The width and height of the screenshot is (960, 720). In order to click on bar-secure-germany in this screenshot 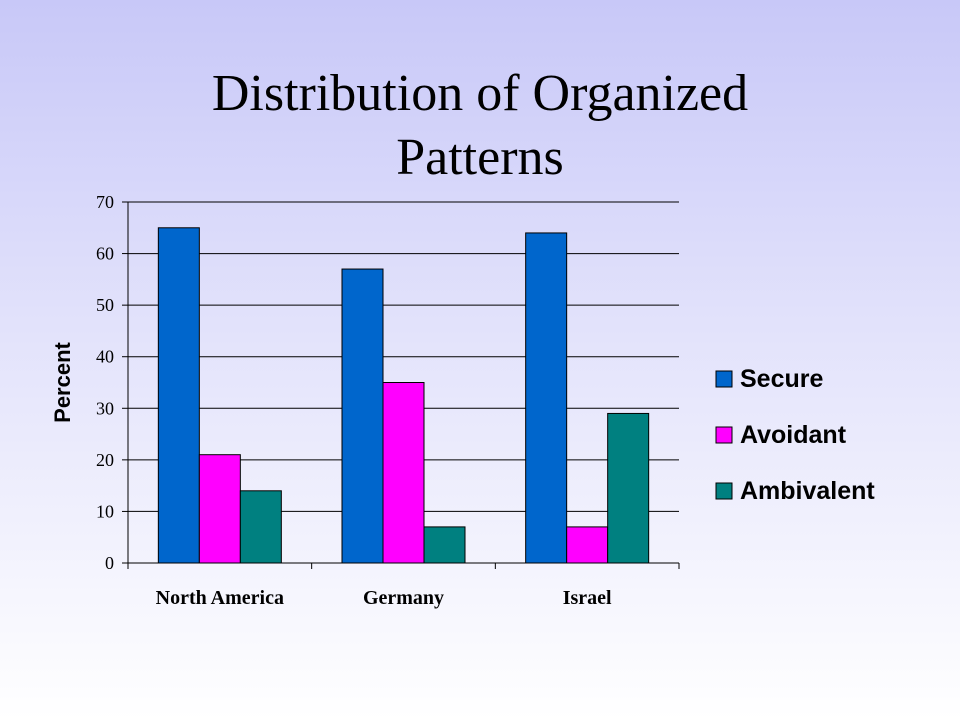, I will do `click(362, 416)`.